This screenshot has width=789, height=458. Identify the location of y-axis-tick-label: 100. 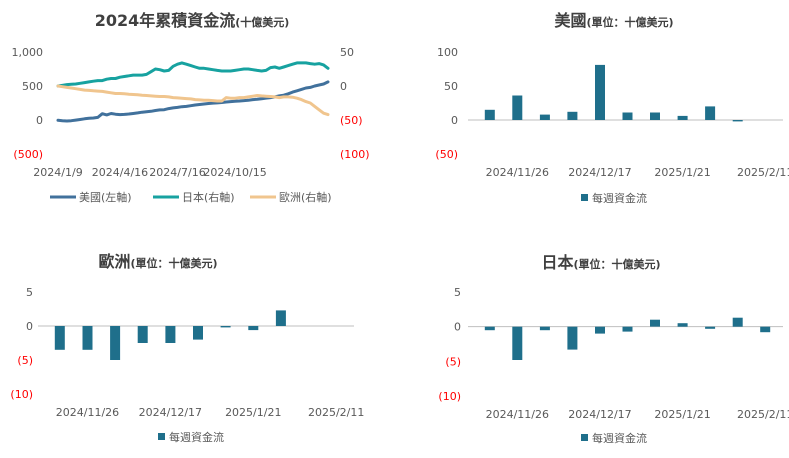
(447, 52).